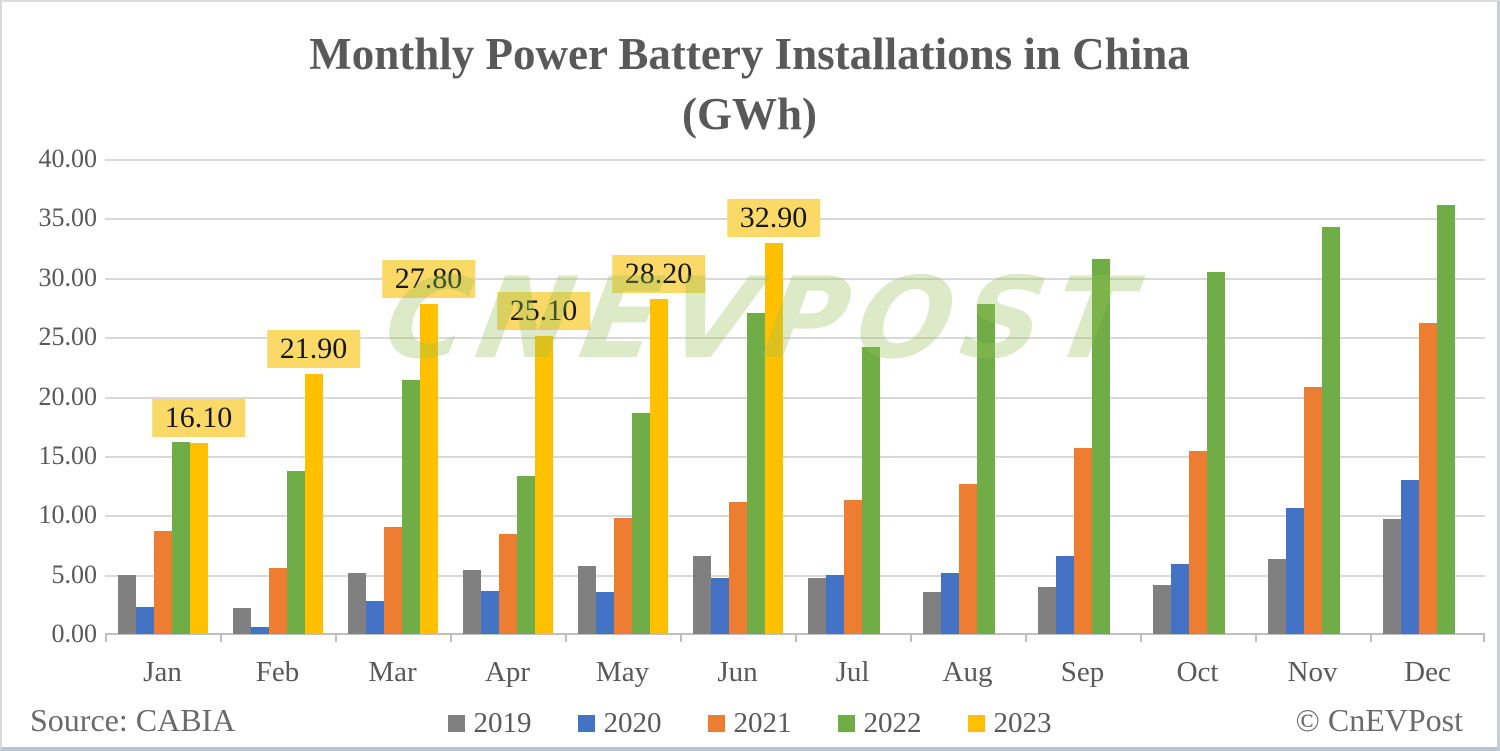  I want to click on month-group-oct: Oct, so click(1197, 423).